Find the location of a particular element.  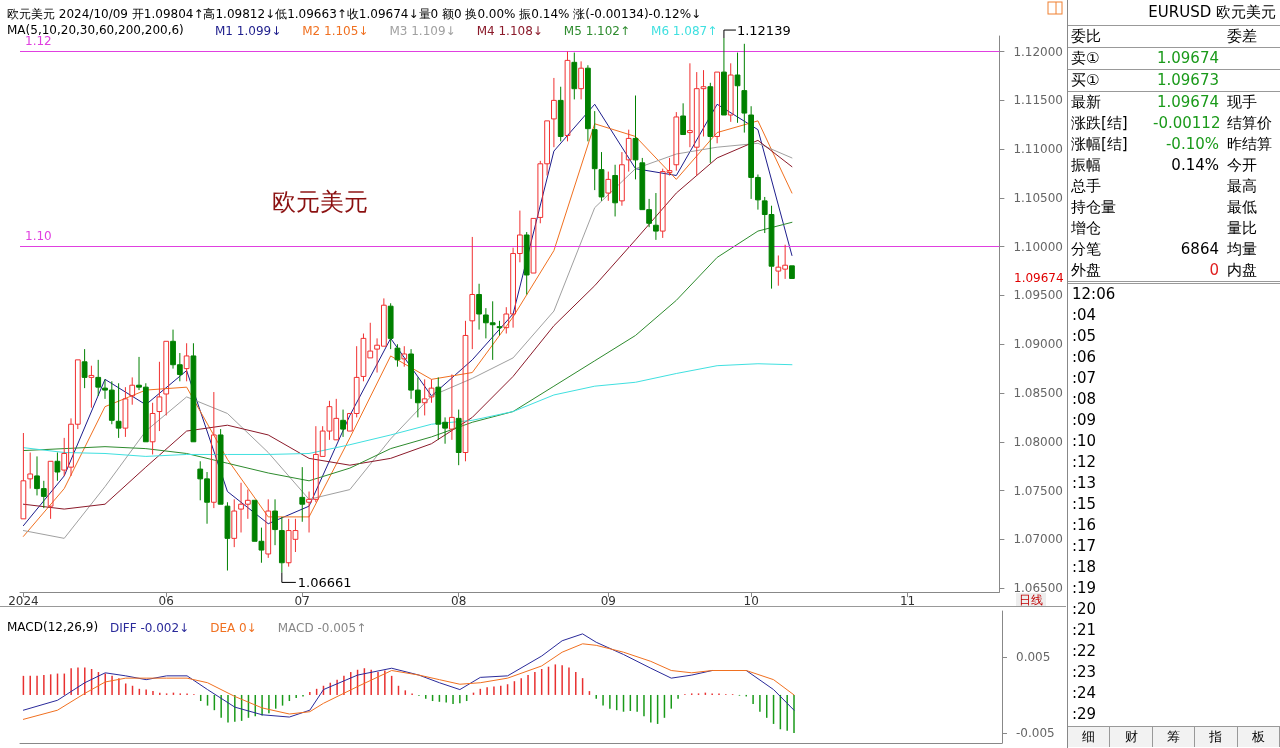

annotation: 1.12139 is located at coordinates (763, 30).